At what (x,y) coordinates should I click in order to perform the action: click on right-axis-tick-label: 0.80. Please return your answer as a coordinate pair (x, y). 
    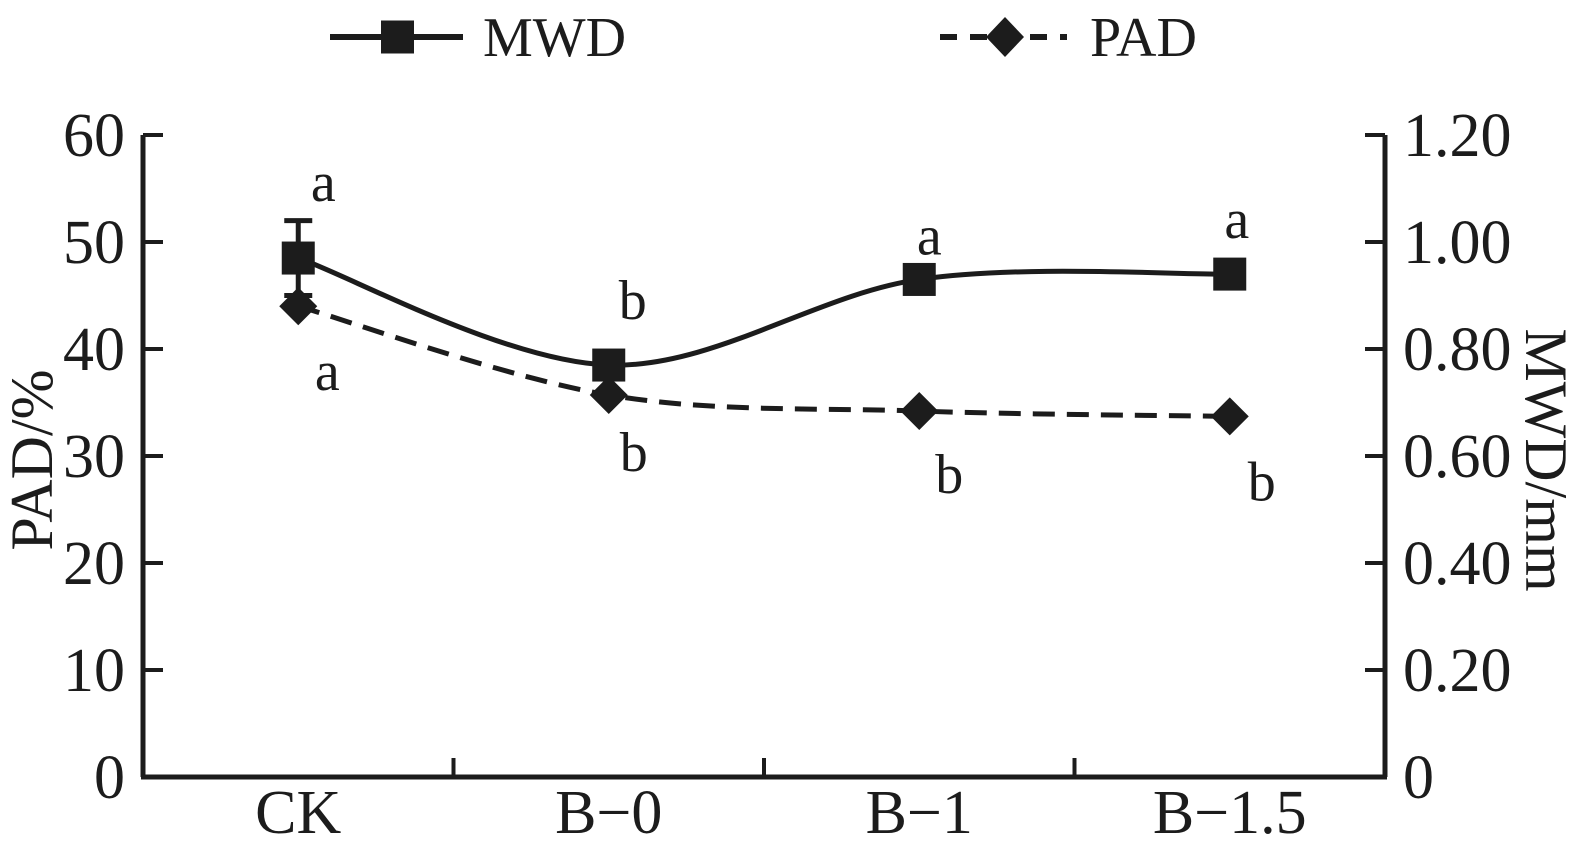
    Looking at the image, I should click on (1457, 350).